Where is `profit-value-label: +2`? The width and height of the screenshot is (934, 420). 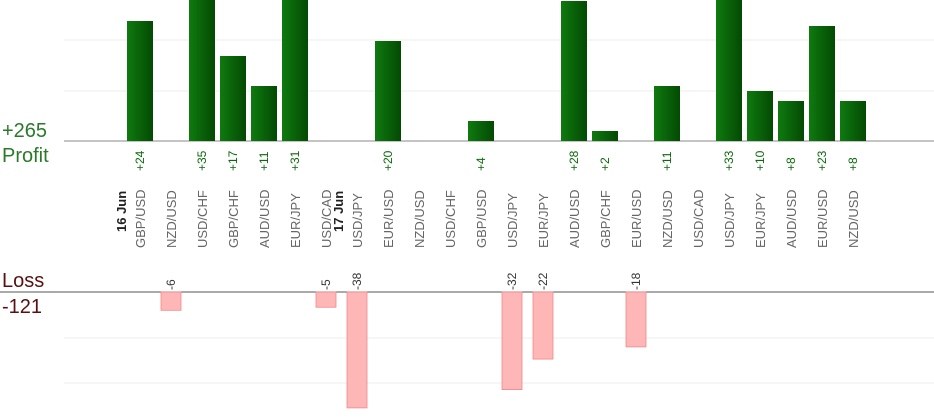
profit-value-label: +2 is located at coordinates (605, 164).